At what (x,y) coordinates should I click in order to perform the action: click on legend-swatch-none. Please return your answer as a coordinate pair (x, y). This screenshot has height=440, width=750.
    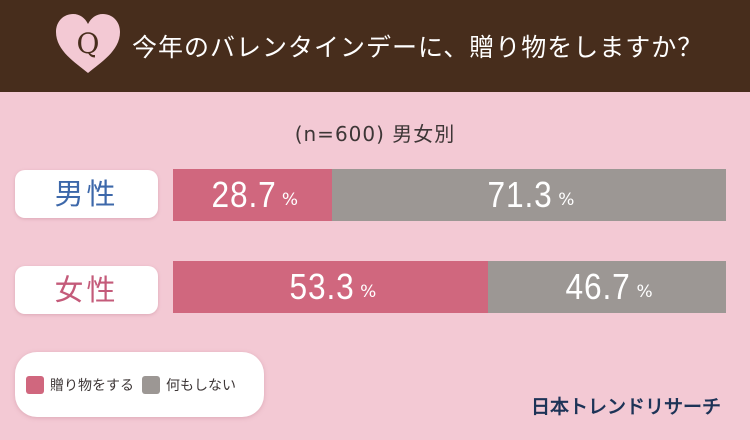
    Looking at the image, I should click on (151, 384).